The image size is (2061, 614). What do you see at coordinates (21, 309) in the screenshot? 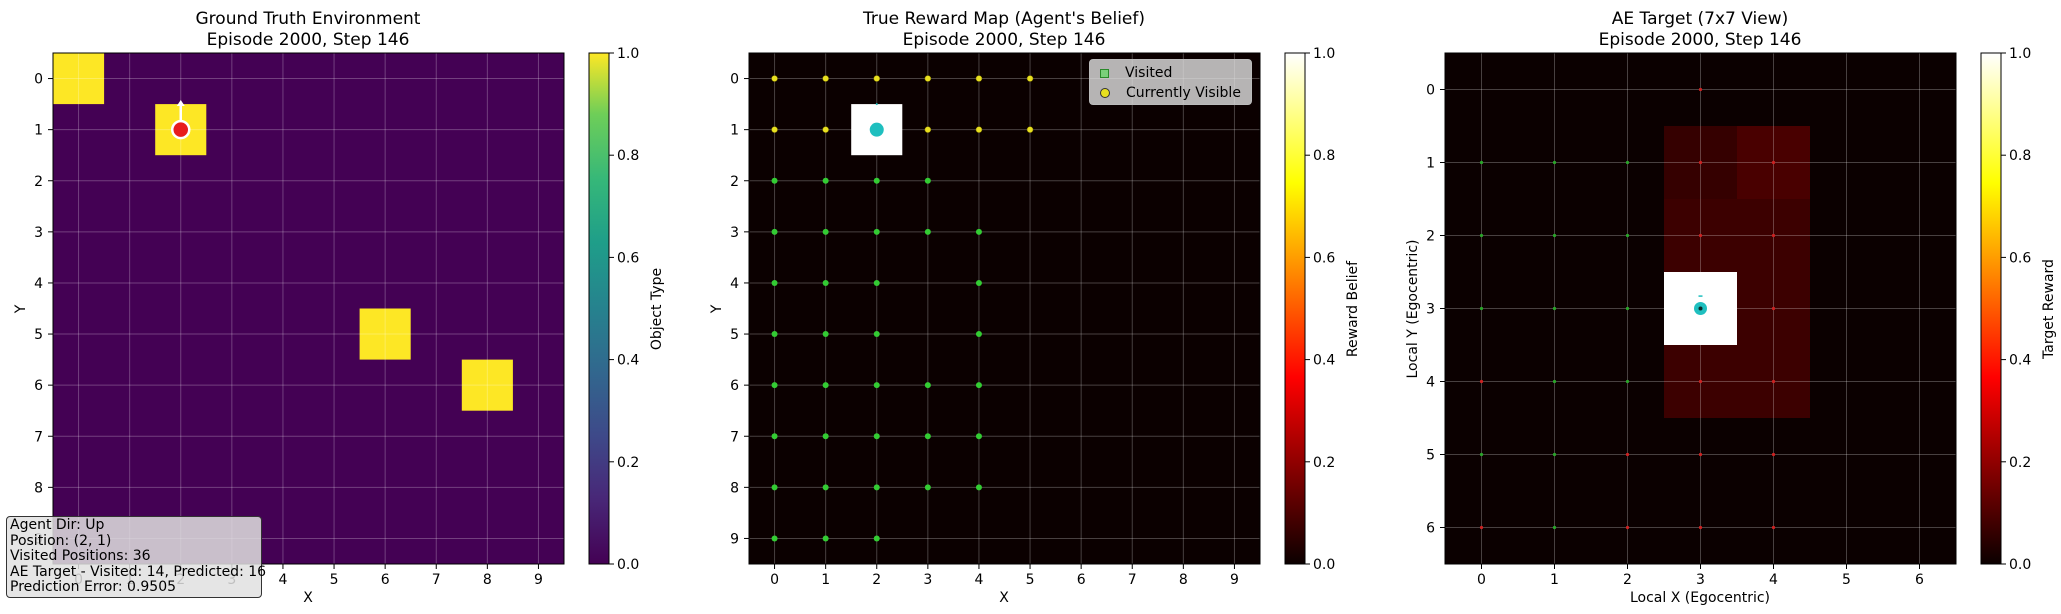
I see `panel1-ylabel: Y` at bounding box center [21, 309].